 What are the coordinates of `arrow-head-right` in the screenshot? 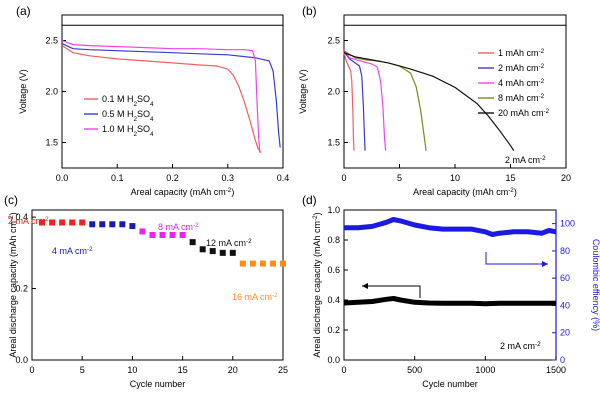 It's located at (545, 264).